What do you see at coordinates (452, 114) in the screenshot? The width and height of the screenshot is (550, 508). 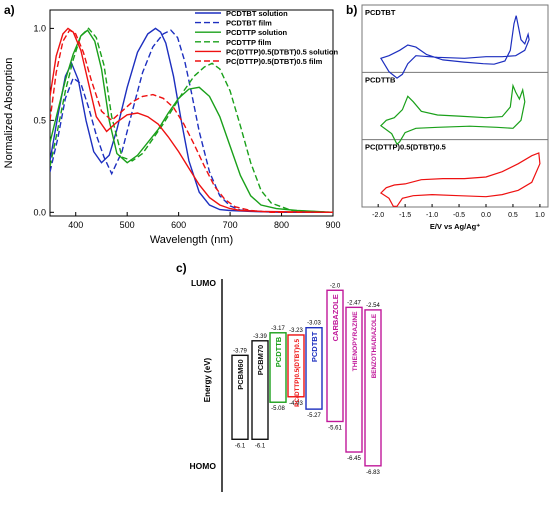 I see `cv-trace-pcdttb` at bounding box center [452, 114].